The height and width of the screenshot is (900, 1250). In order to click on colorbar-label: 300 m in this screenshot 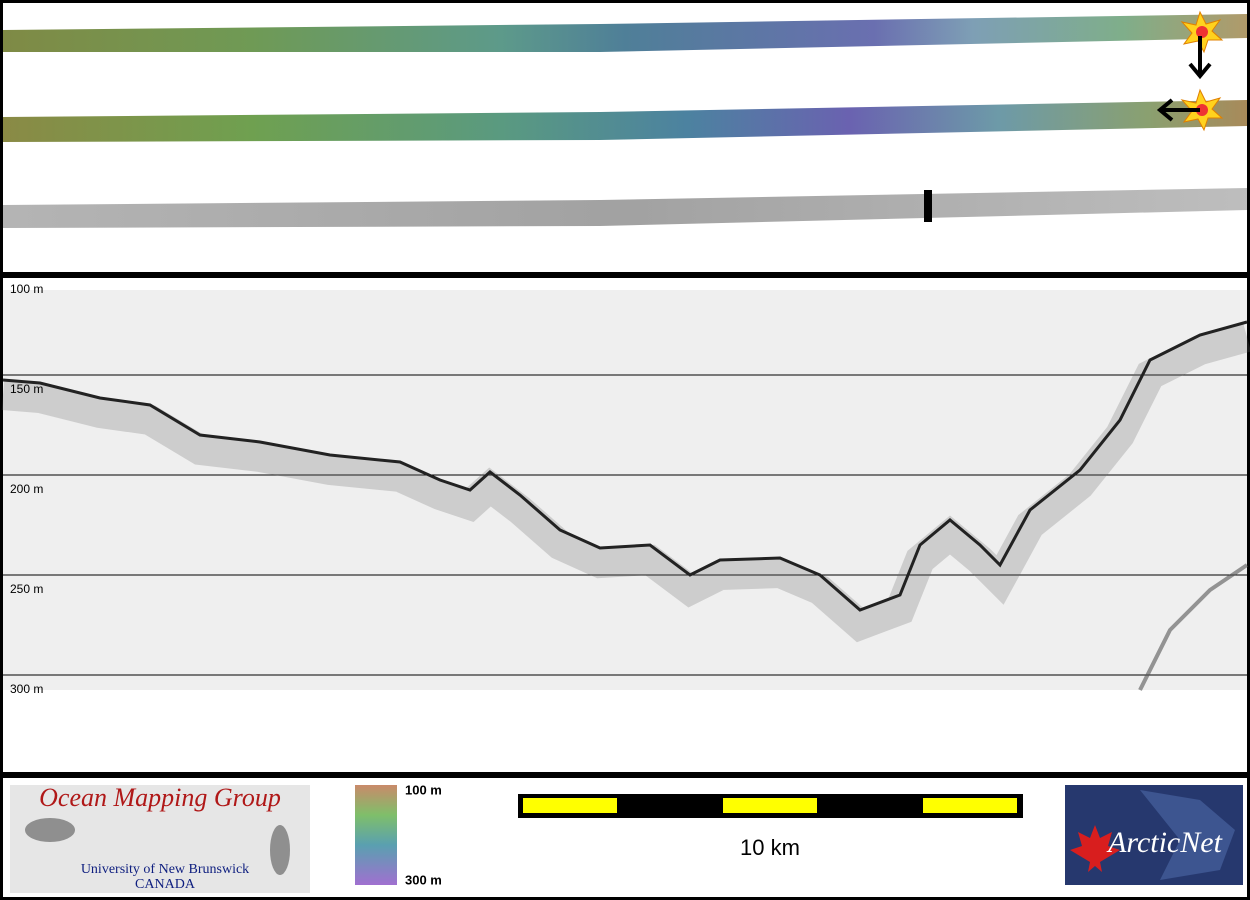, I will do `click(423, 879)`.